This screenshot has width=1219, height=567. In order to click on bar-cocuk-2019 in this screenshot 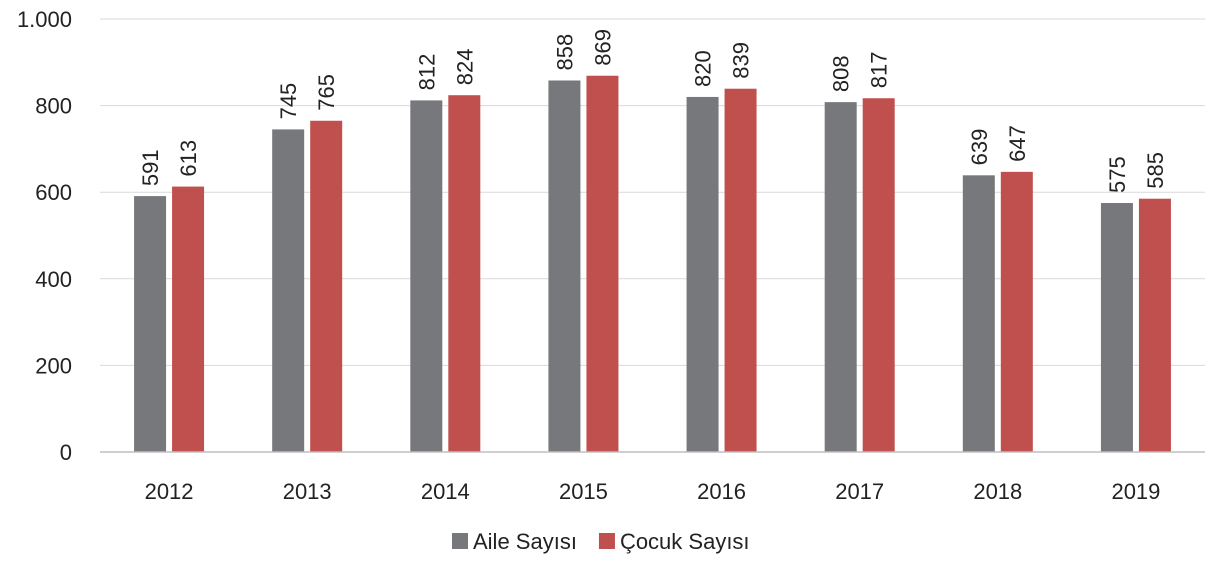, I will do `click(1154, 325)`.